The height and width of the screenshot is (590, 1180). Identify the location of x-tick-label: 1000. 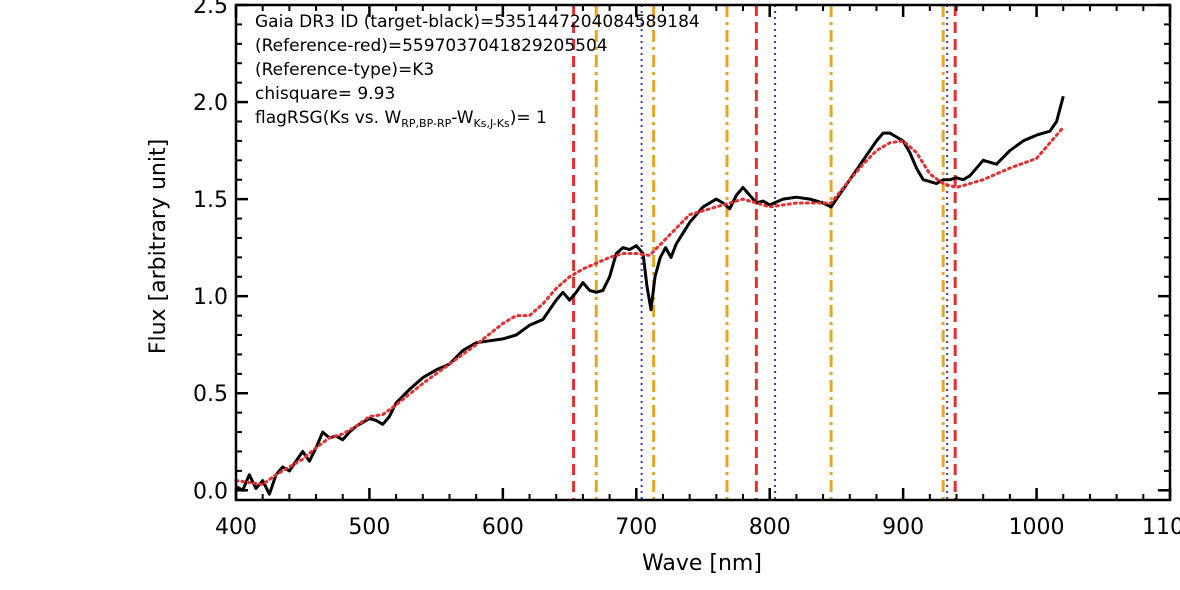
(1037, 527).